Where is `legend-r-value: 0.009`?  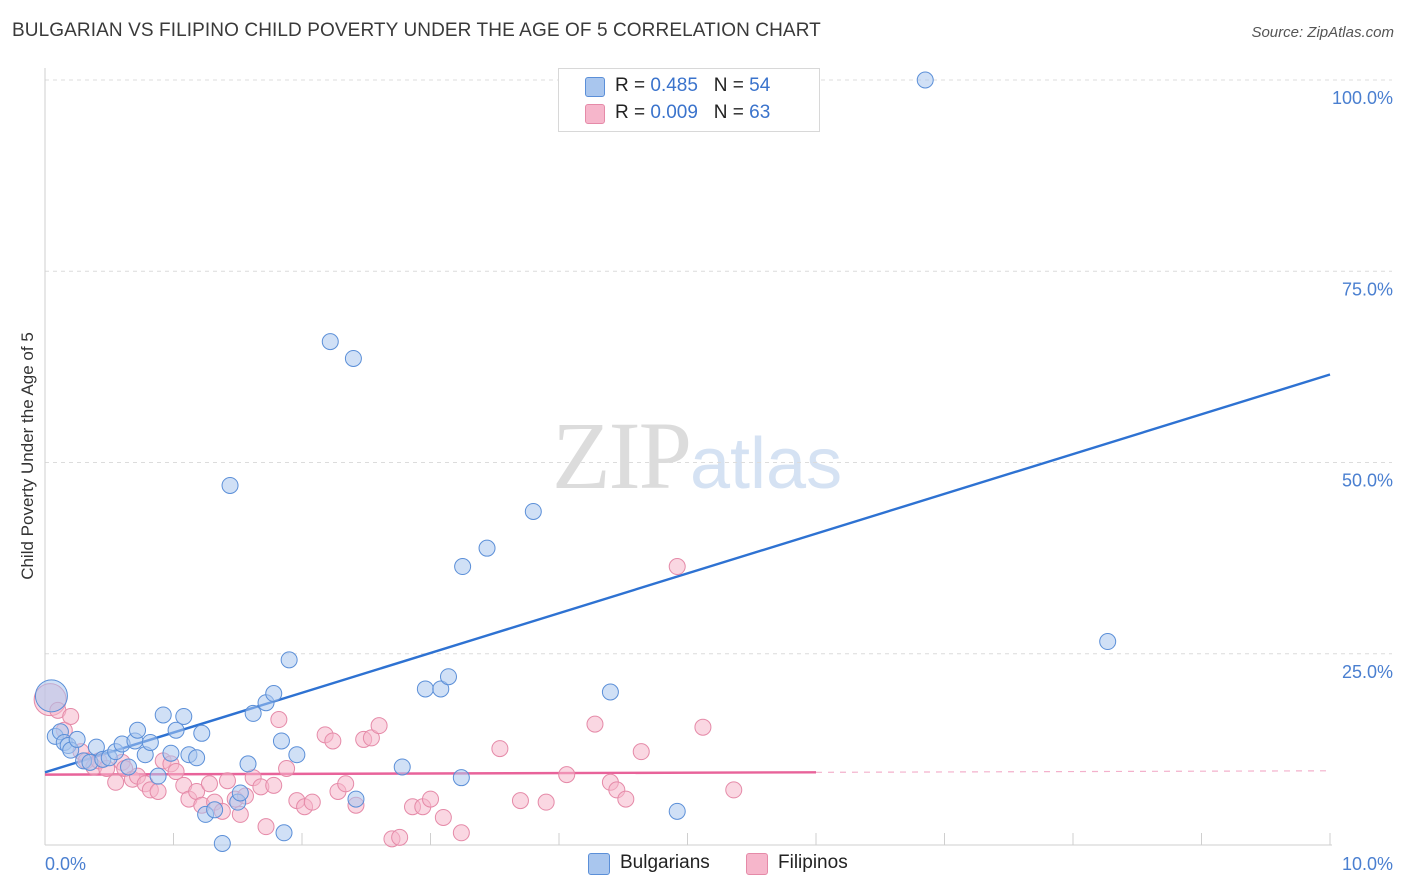
legend-r-value: 0.009 is located at coordinates (674, 112).